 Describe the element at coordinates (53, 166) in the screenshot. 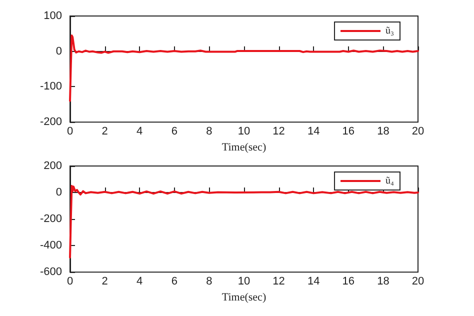

I see `y-tick-label: 200` at that location.